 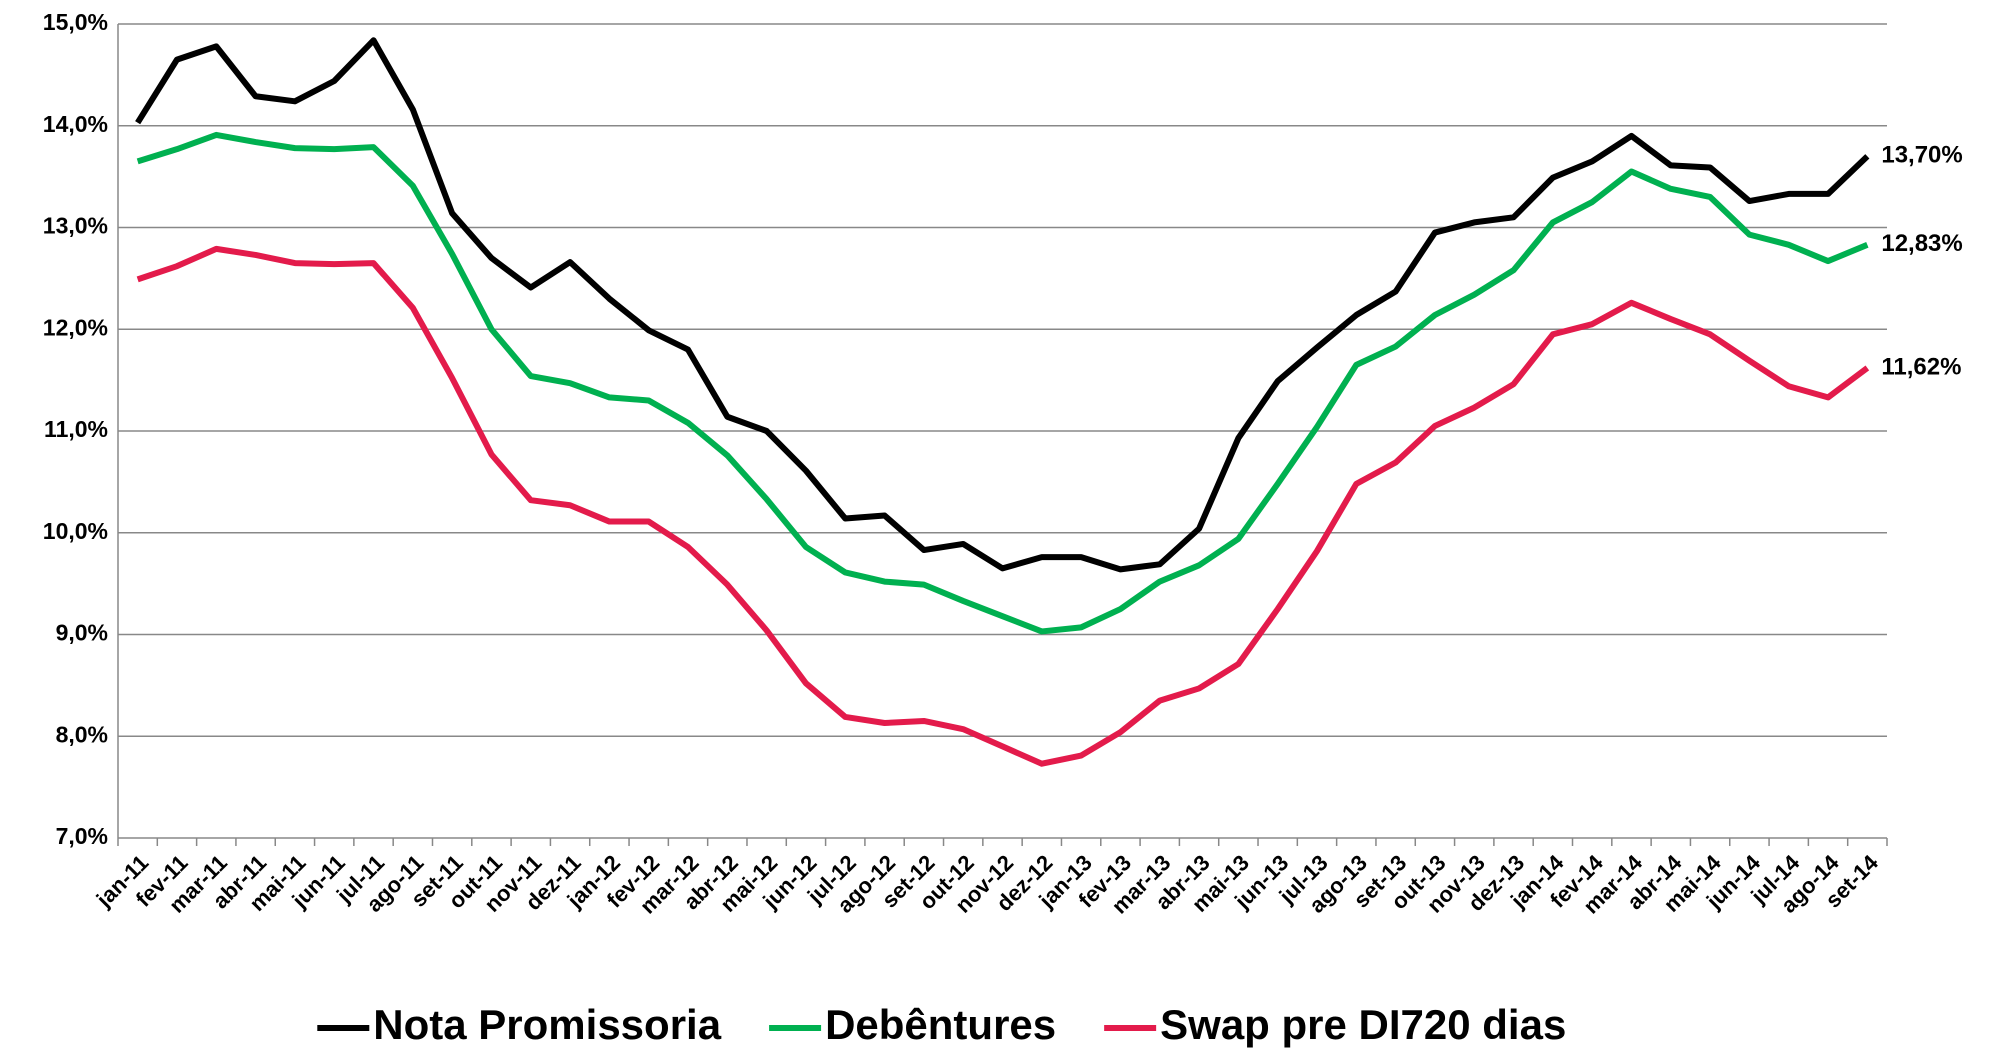 I want to click on y-tick-label: 13,0%, so click(x=75, y=226).